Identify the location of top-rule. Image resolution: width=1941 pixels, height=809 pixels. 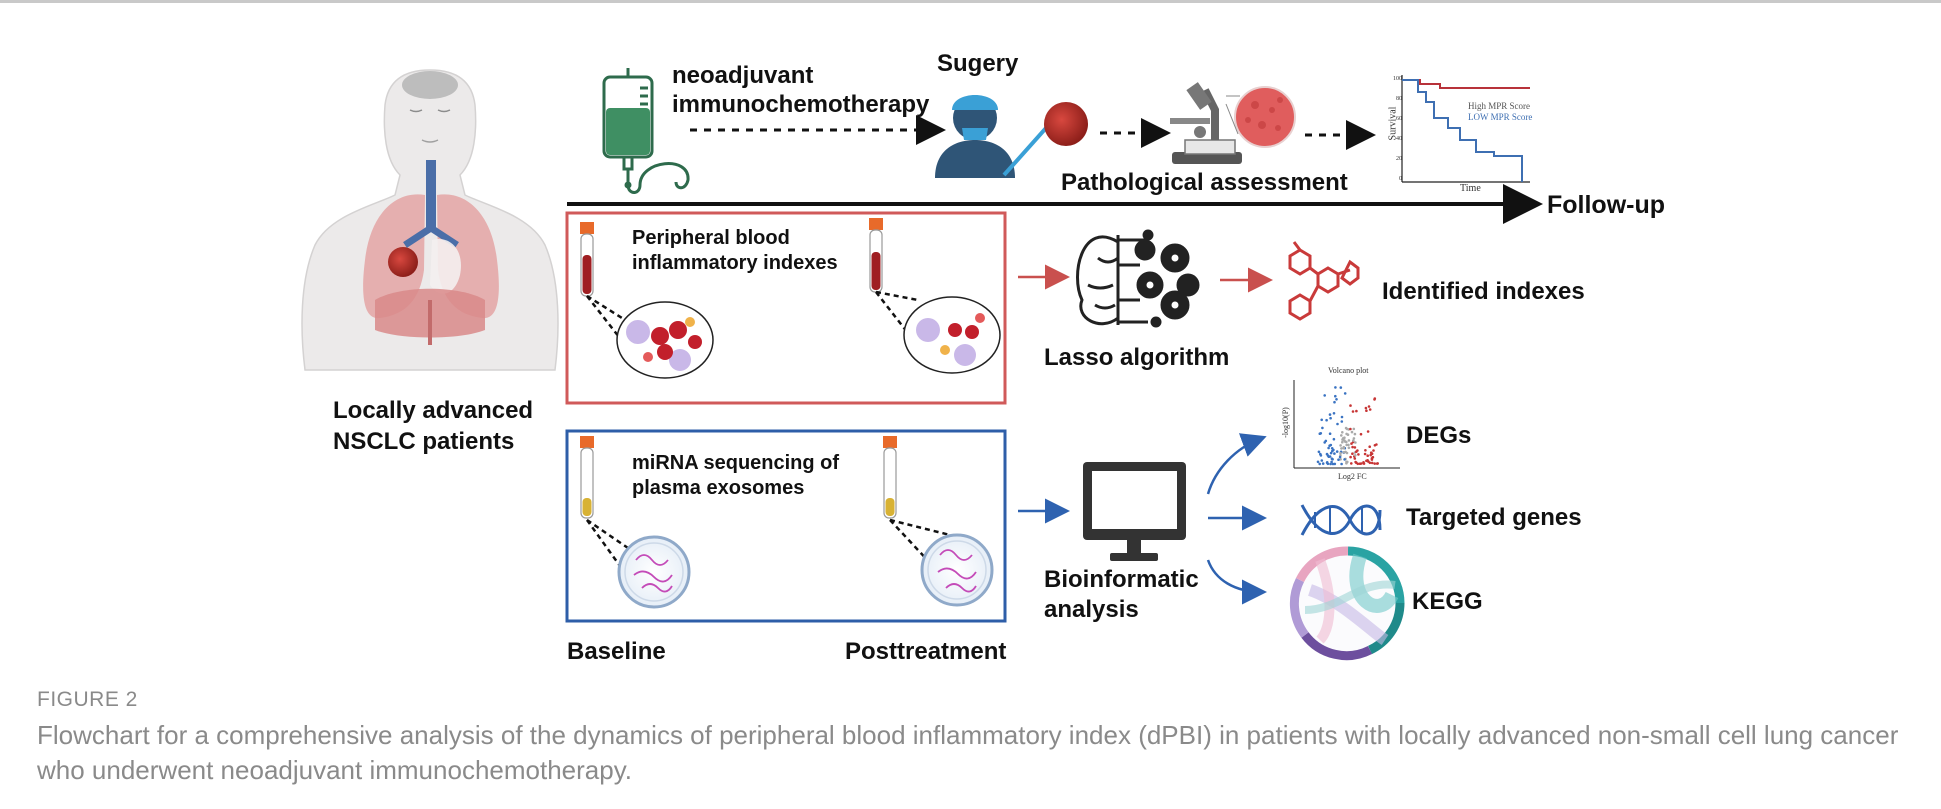
(970, 1).